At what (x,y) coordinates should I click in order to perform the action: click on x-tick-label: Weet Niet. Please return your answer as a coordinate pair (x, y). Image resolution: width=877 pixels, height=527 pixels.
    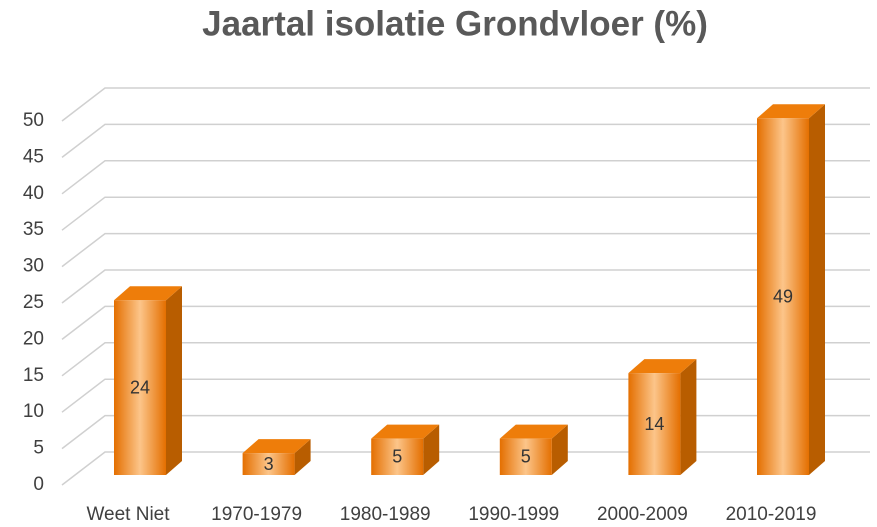
    Looking at the image, I should click on (128, 514).